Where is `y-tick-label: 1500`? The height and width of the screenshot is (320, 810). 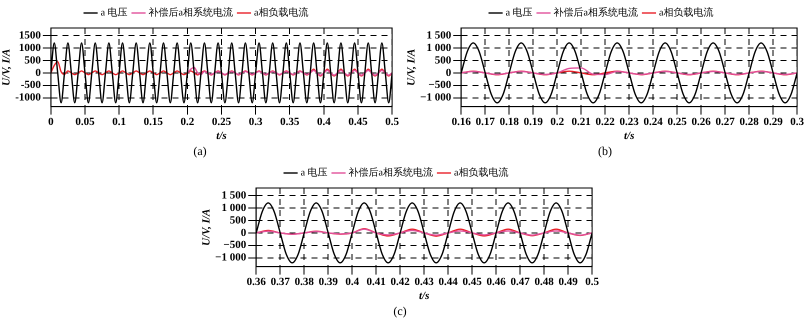
y-tick-label: 1500 is located at coordinates (30, 35).